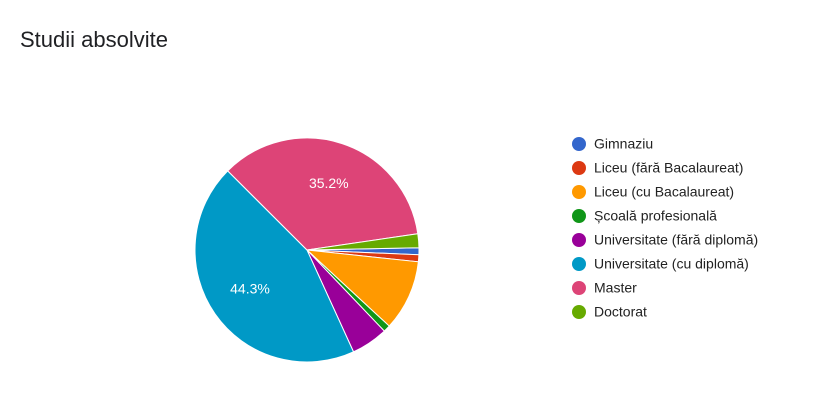  I want to click on legend-label: Liceu (fără Bacalaureat), so click(668, 168).